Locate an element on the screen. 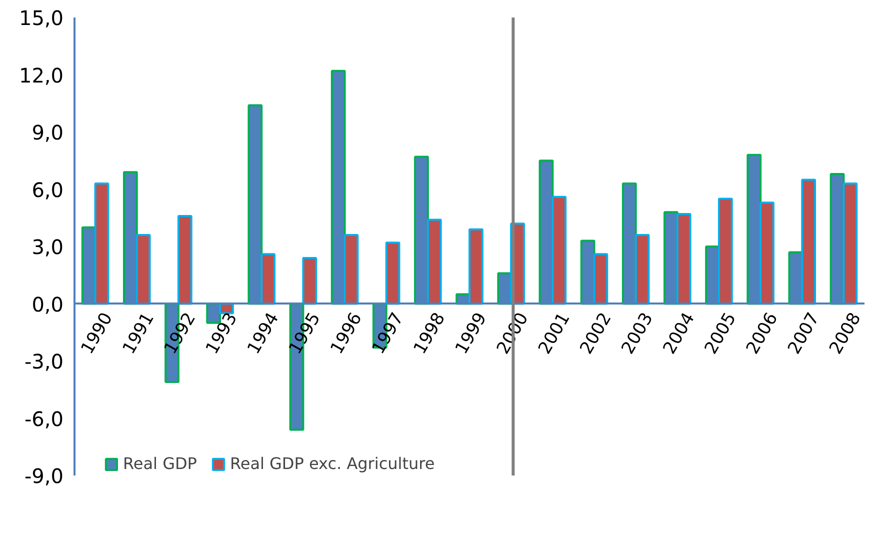 Image resolution: width=871 pixels, height=554 pixels. x-tick-label: 1997 is located at coordinates (388, 334).